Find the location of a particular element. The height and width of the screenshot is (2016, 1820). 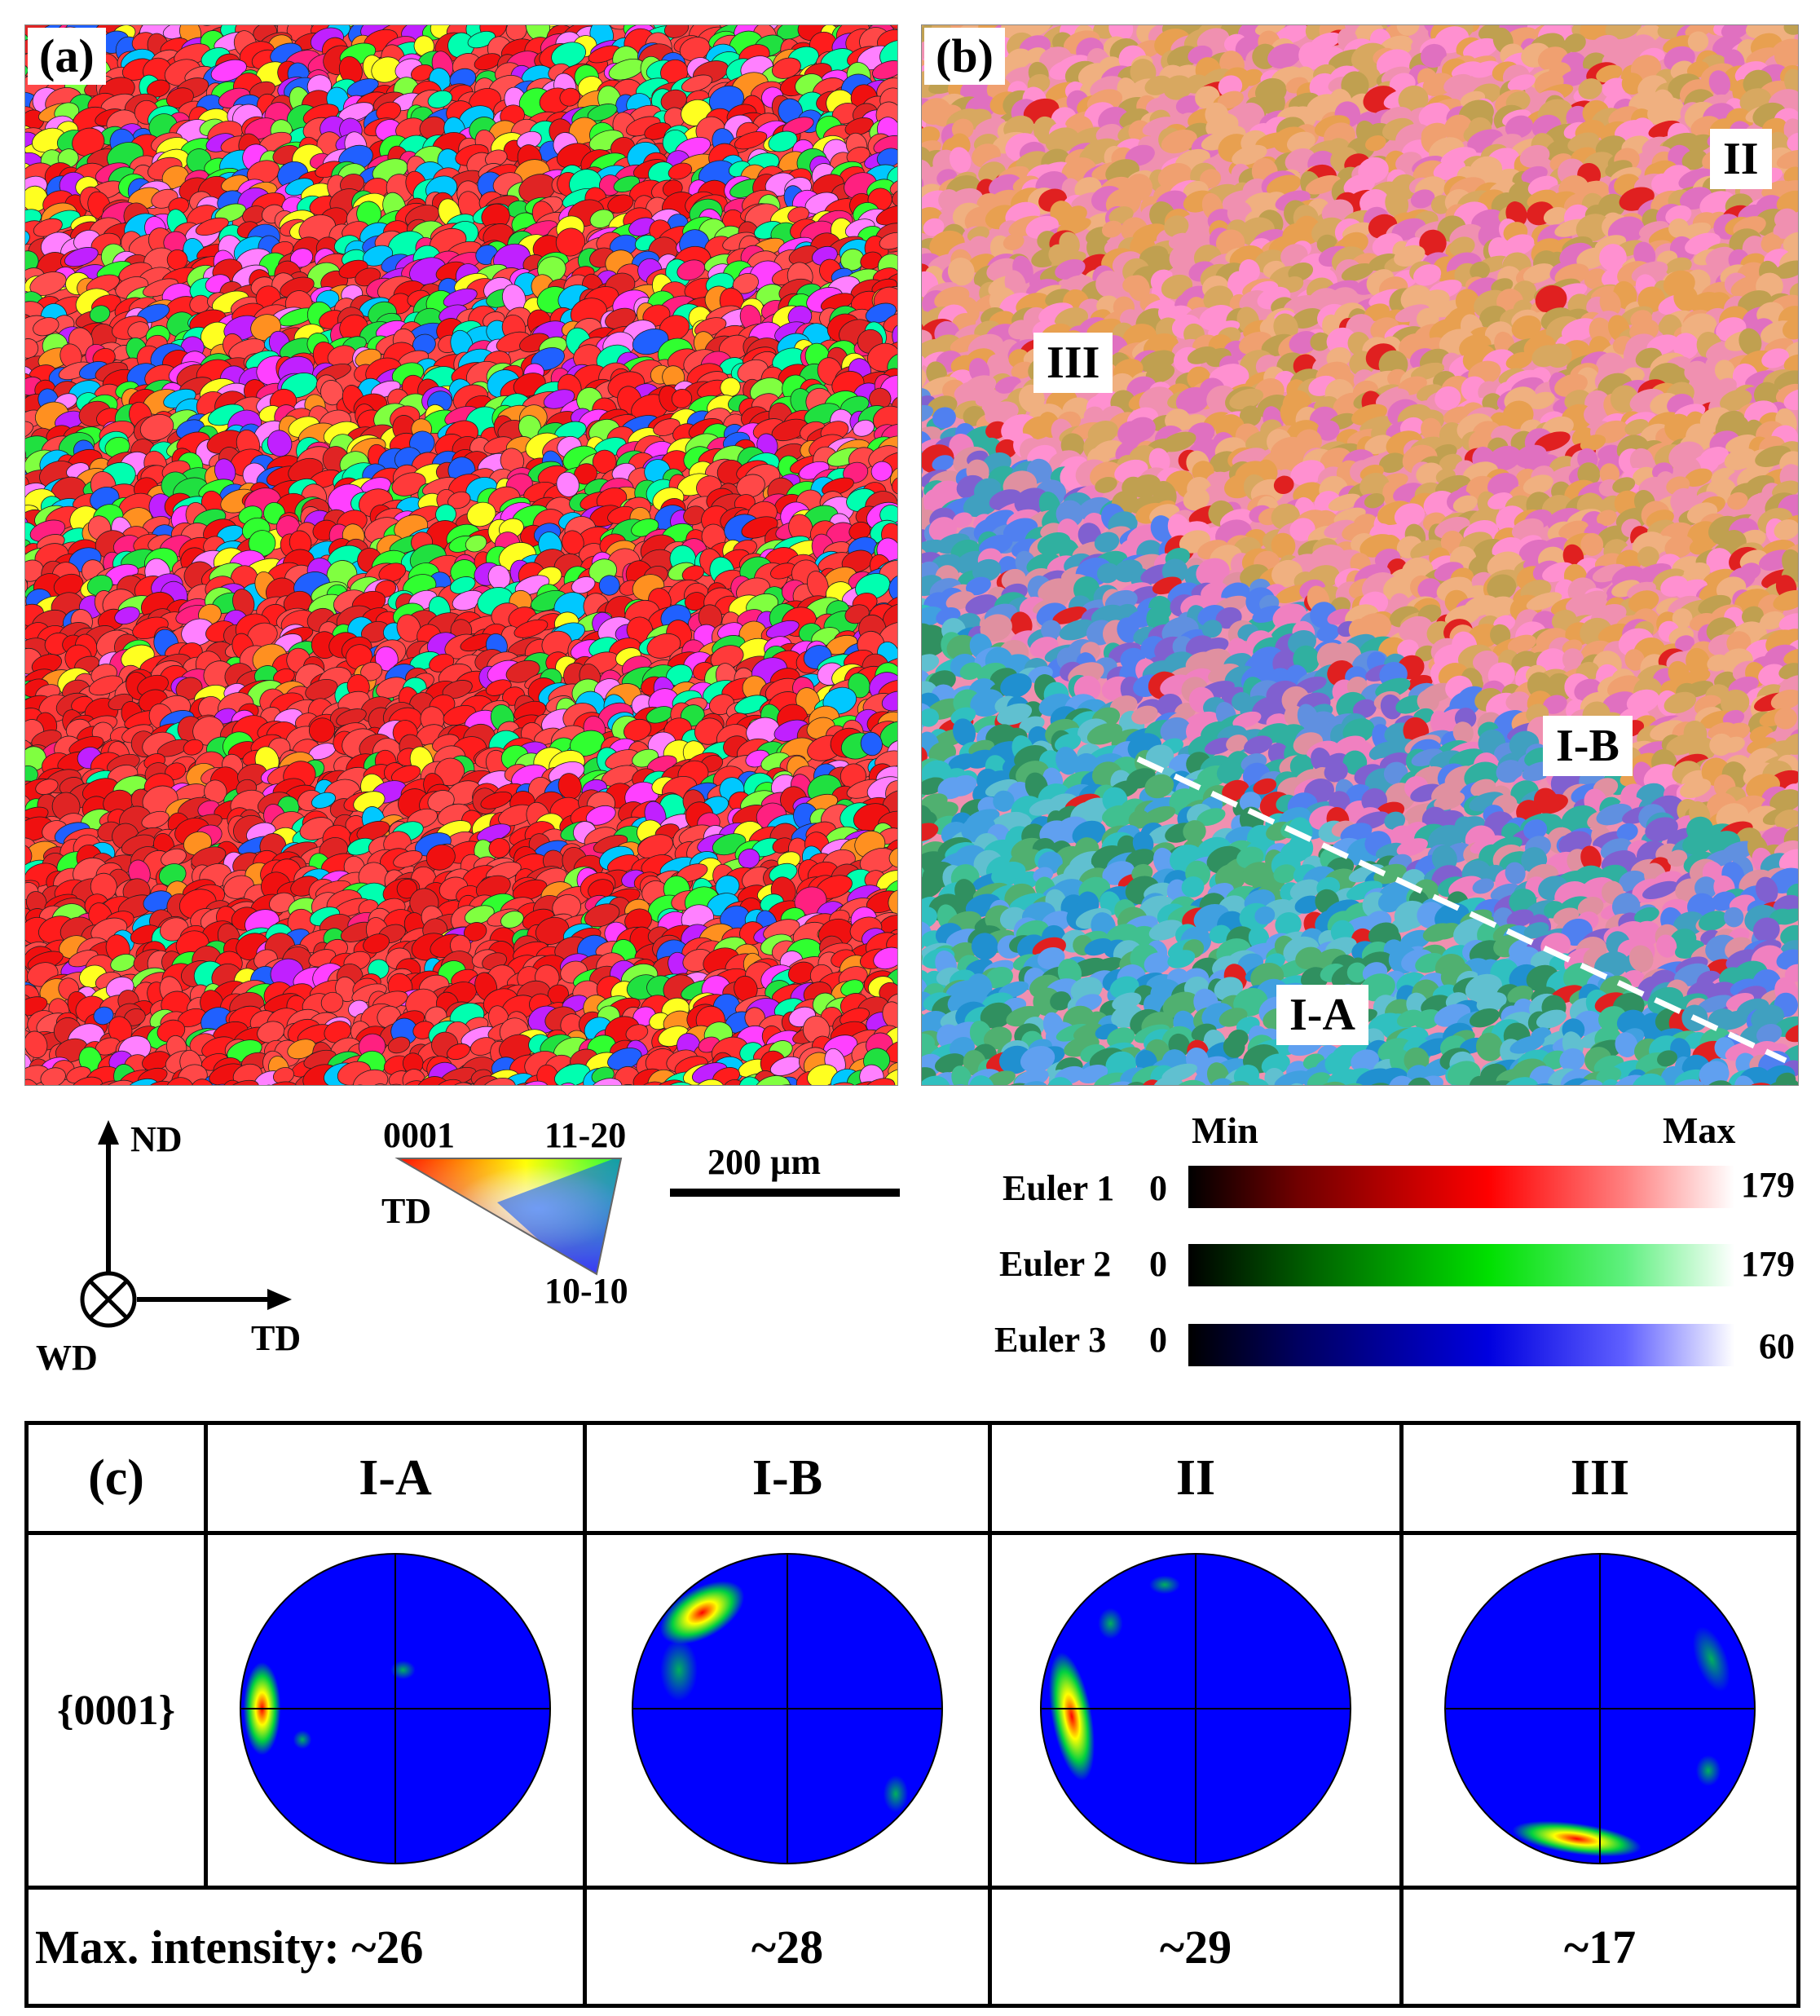

ipf-key-11-20-label: 11-20 is located at coordinates (586, 1135).